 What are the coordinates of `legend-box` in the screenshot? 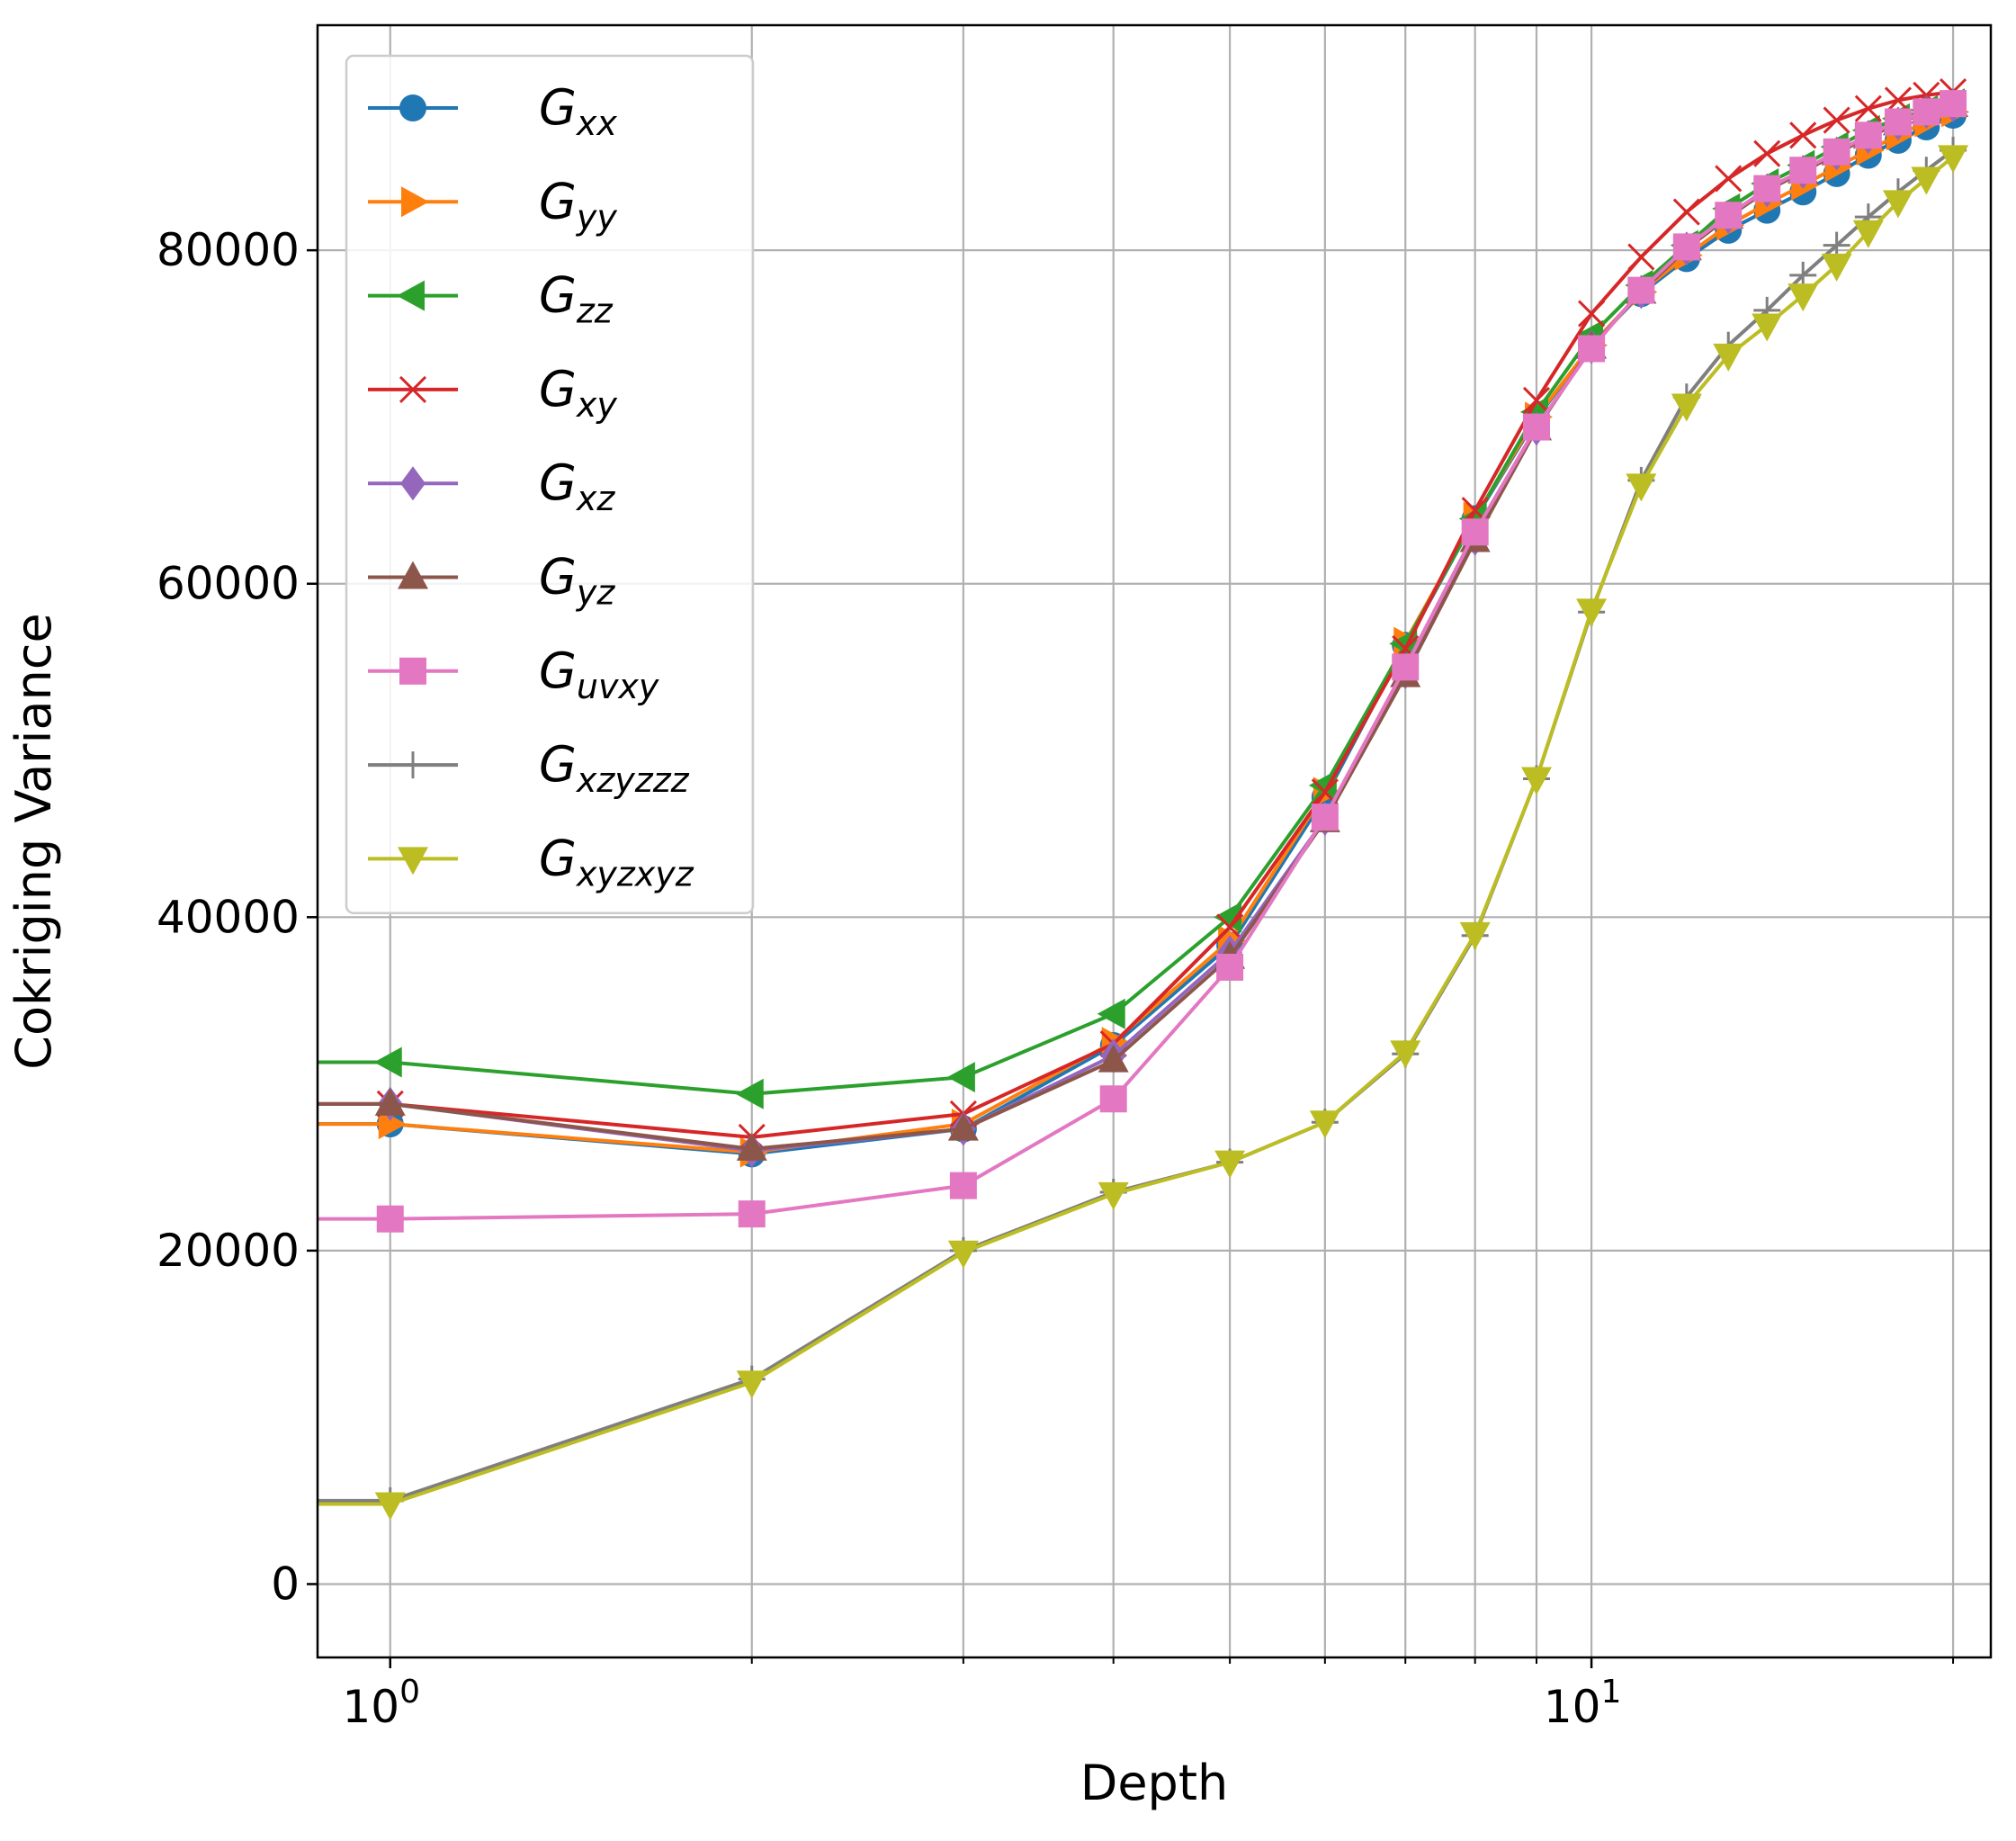 It's located at (550, 484).